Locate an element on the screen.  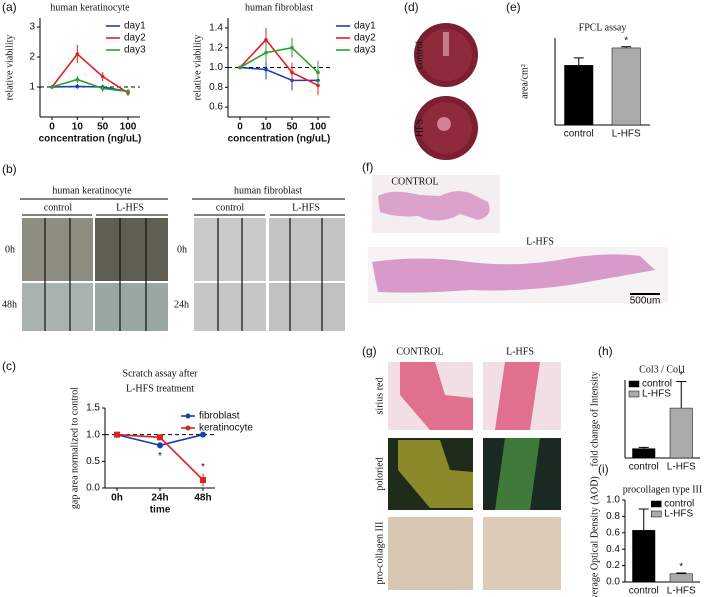
y-tick-label: 0.2 is located at coordinates (613, 565).